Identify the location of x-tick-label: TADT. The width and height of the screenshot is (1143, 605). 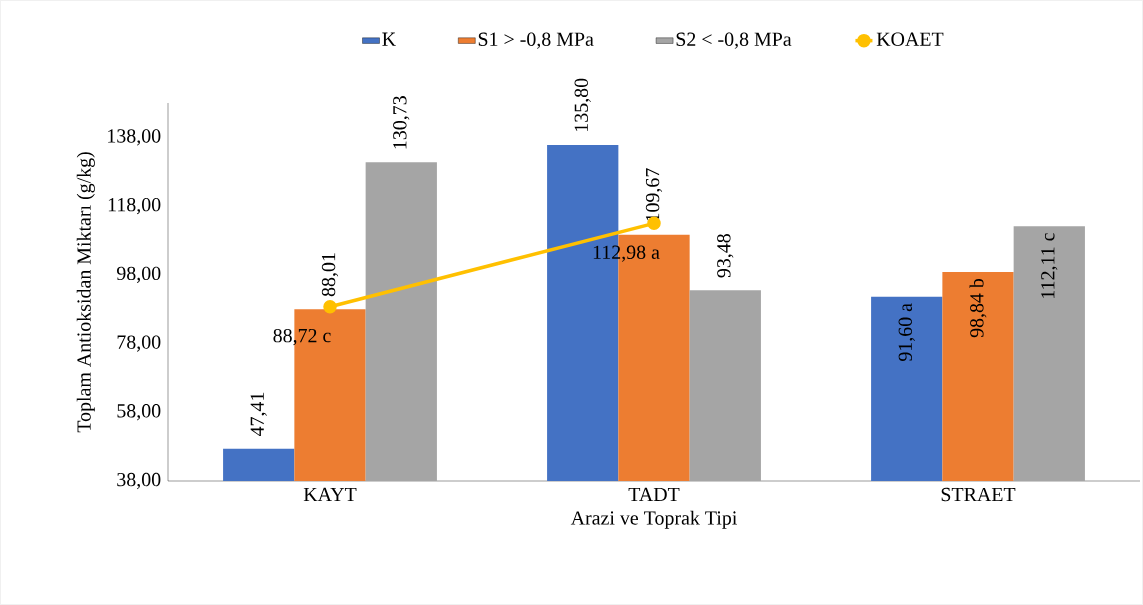
(654, 494).